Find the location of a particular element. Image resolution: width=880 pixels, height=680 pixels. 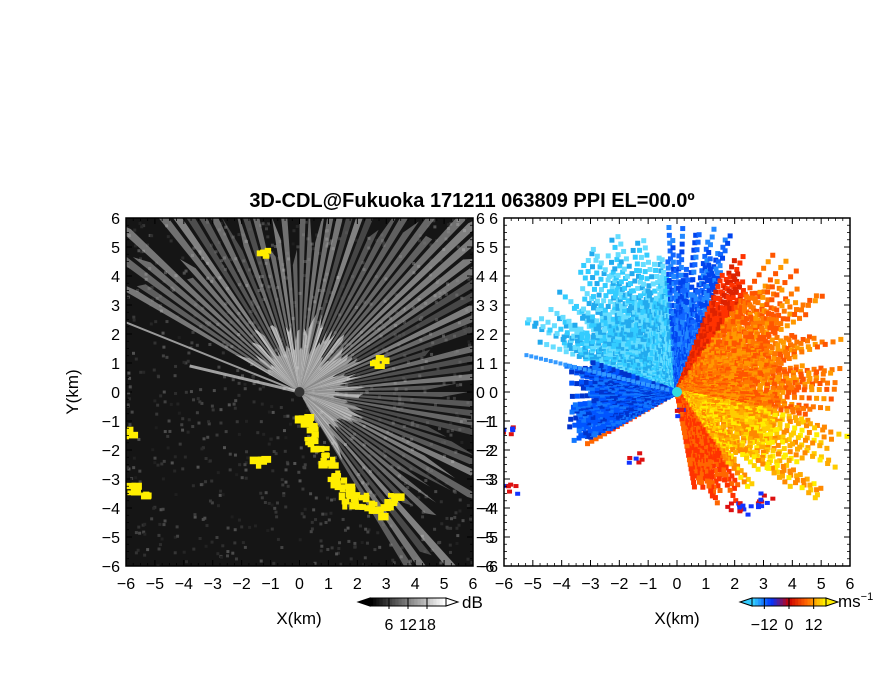

y-tick-label-right: −4 is located at coordinates (485, 509).